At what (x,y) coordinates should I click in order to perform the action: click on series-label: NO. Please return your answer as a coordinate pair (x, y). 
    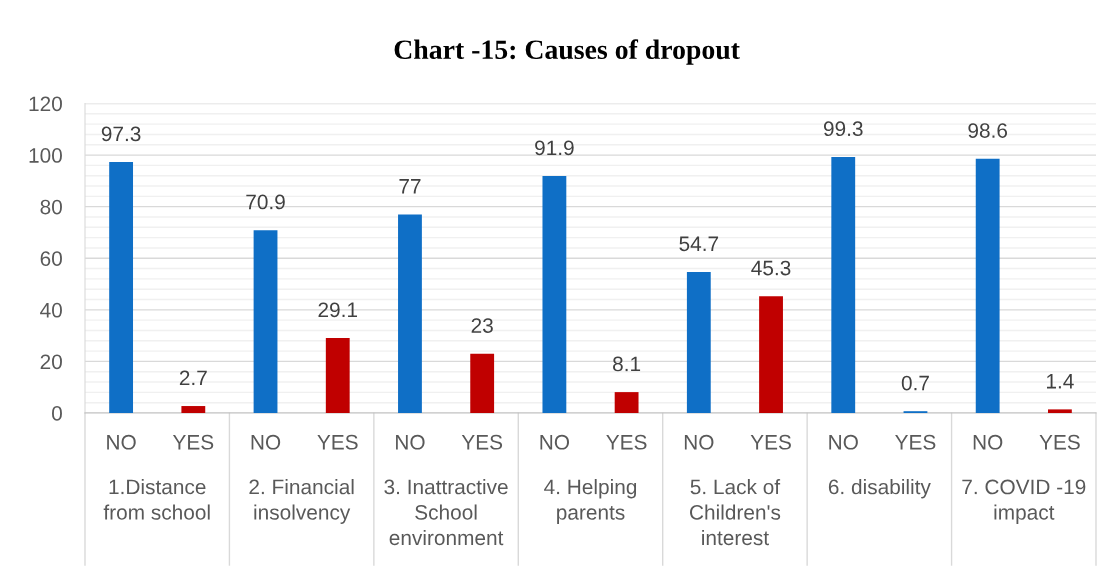
    Looking at the image, I should click on (121, 442).